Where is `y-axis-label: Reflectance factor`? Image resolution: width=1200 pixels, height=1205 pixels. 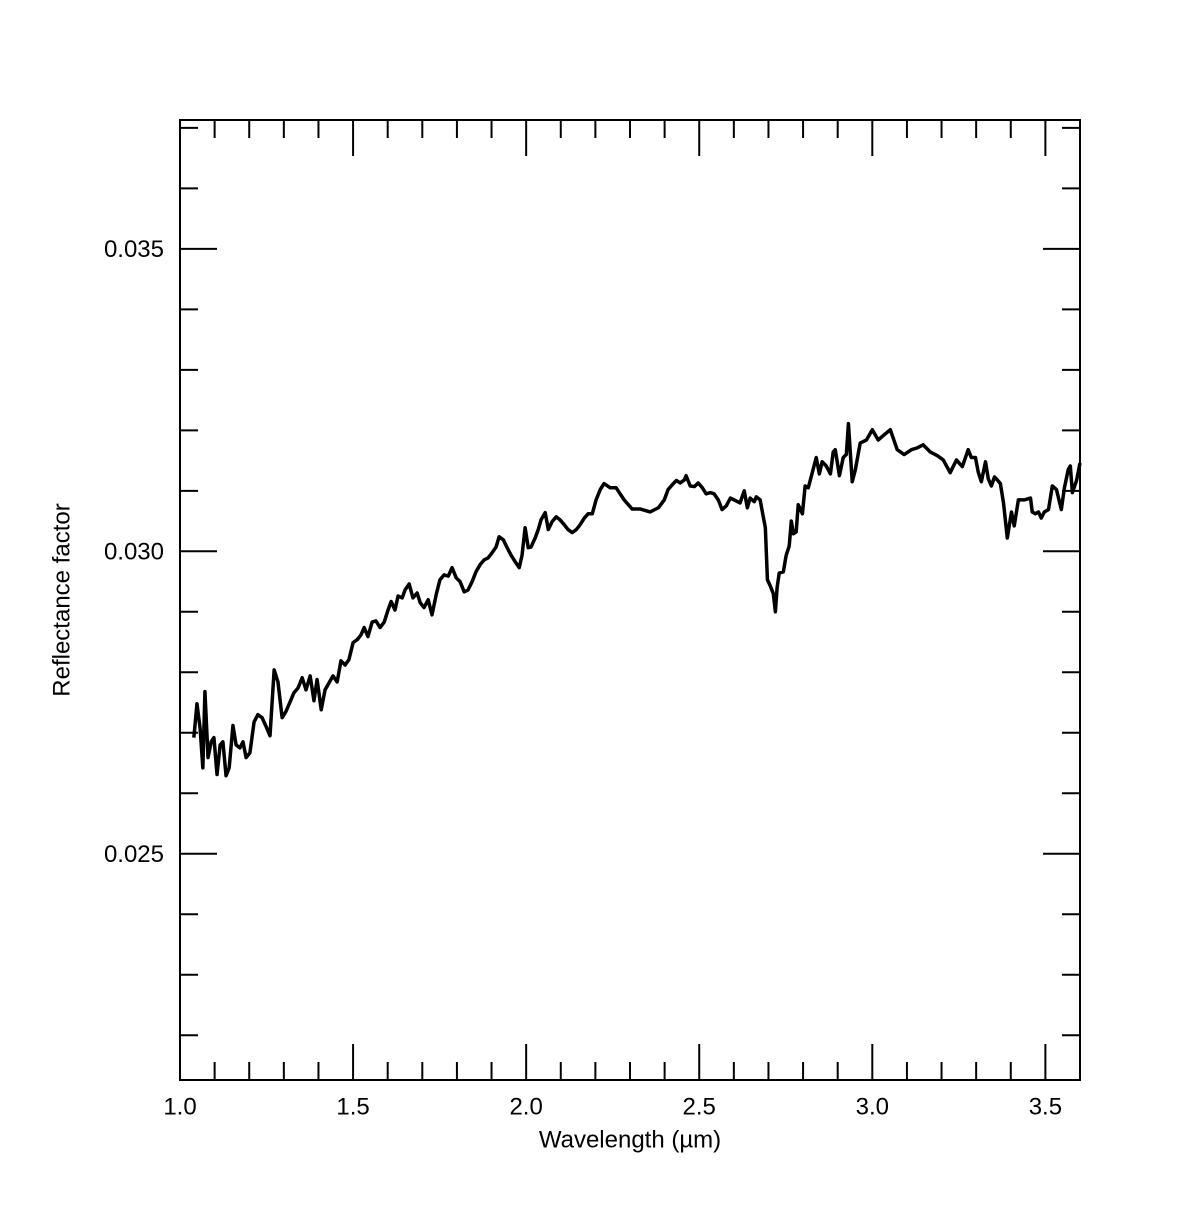
y-axis-label: Reflectance factor is located at coordinates (61, 599).